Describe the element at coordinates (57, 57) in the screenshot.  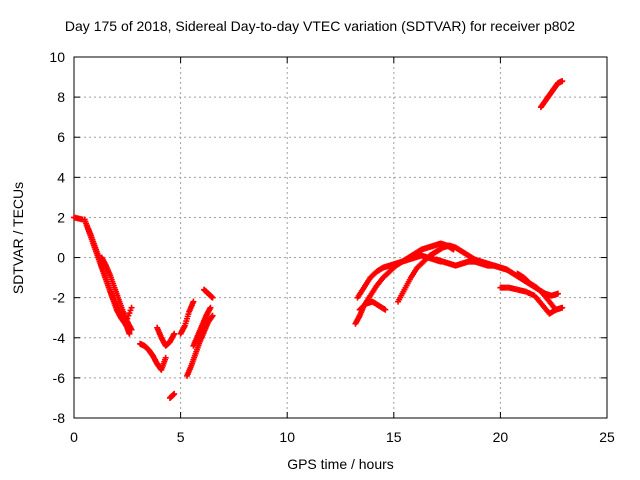
I see `y-tick-label: 10` at that location.